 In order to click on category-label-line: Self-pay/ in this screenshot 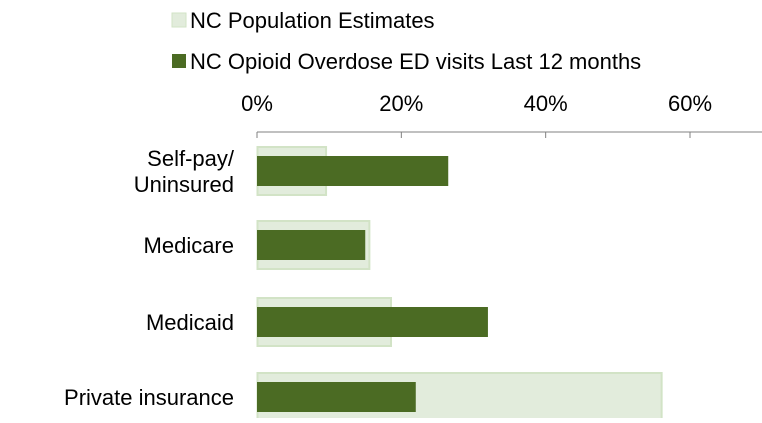, I will do `click(191, 158)`.